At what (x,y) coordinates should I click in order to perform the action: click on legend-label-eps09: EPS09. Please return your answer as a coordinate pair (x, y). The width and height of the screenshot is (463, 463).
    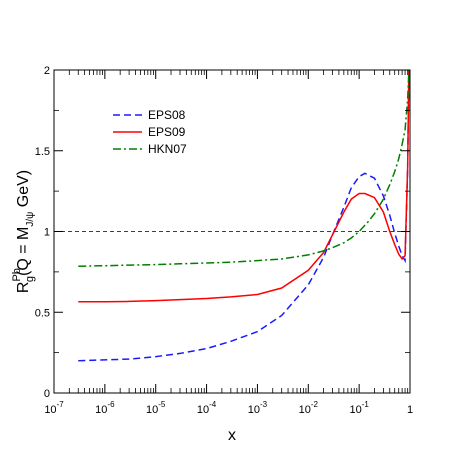
    Looking at the image, I should click on (167, 132).